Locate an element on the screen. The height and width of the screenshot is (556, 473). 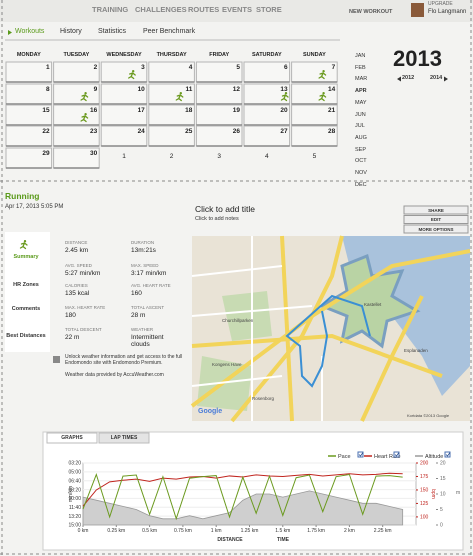
upgrade: UPGRADE is located at coordinates (440, 4).